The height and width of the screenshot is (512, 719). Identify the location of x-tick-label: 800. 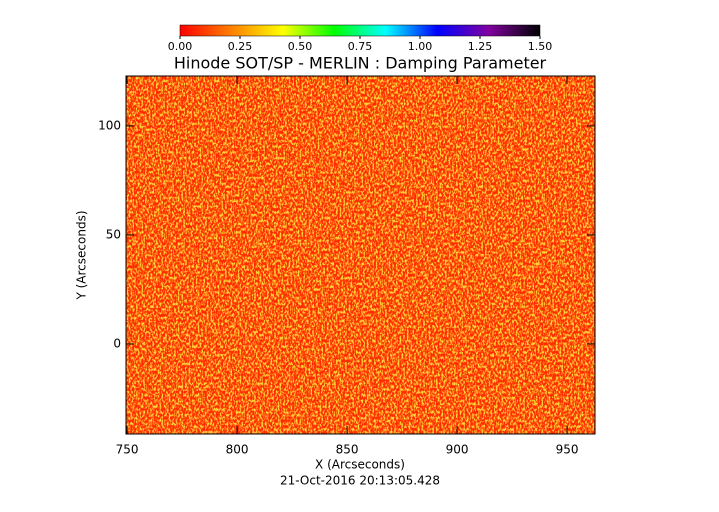
(237, 450).